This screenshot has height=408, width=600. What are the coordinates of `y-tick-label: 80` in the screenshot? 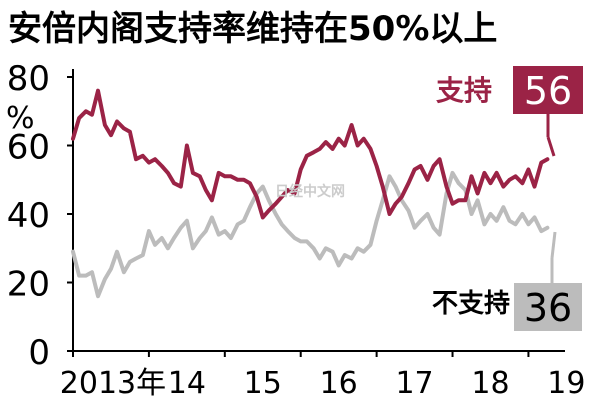 It's located at (28, 79).